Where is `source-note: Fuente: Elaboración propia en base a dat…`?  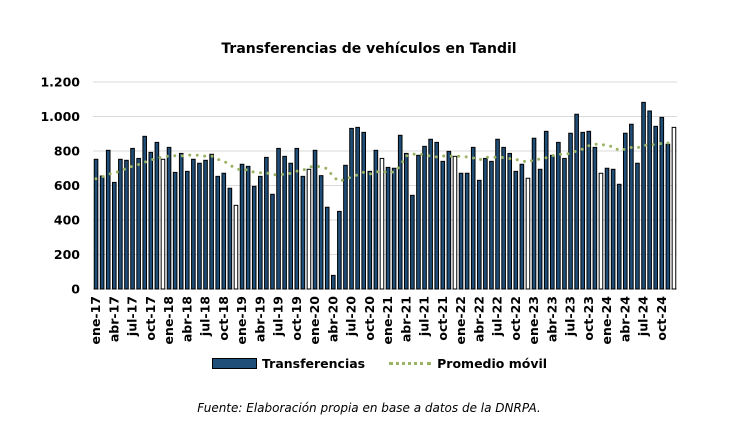
source-note: Fuente: Elaboración propia en base a dat… is located at coordinates (369, 408).